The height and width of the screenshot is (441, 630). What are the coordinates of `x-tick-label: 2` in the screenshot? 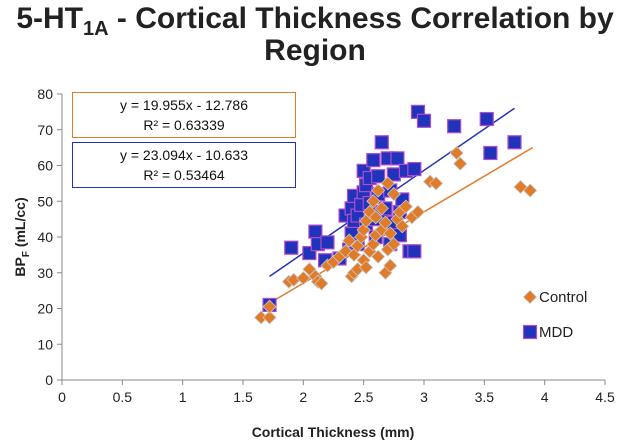 It's located at (303, 397).